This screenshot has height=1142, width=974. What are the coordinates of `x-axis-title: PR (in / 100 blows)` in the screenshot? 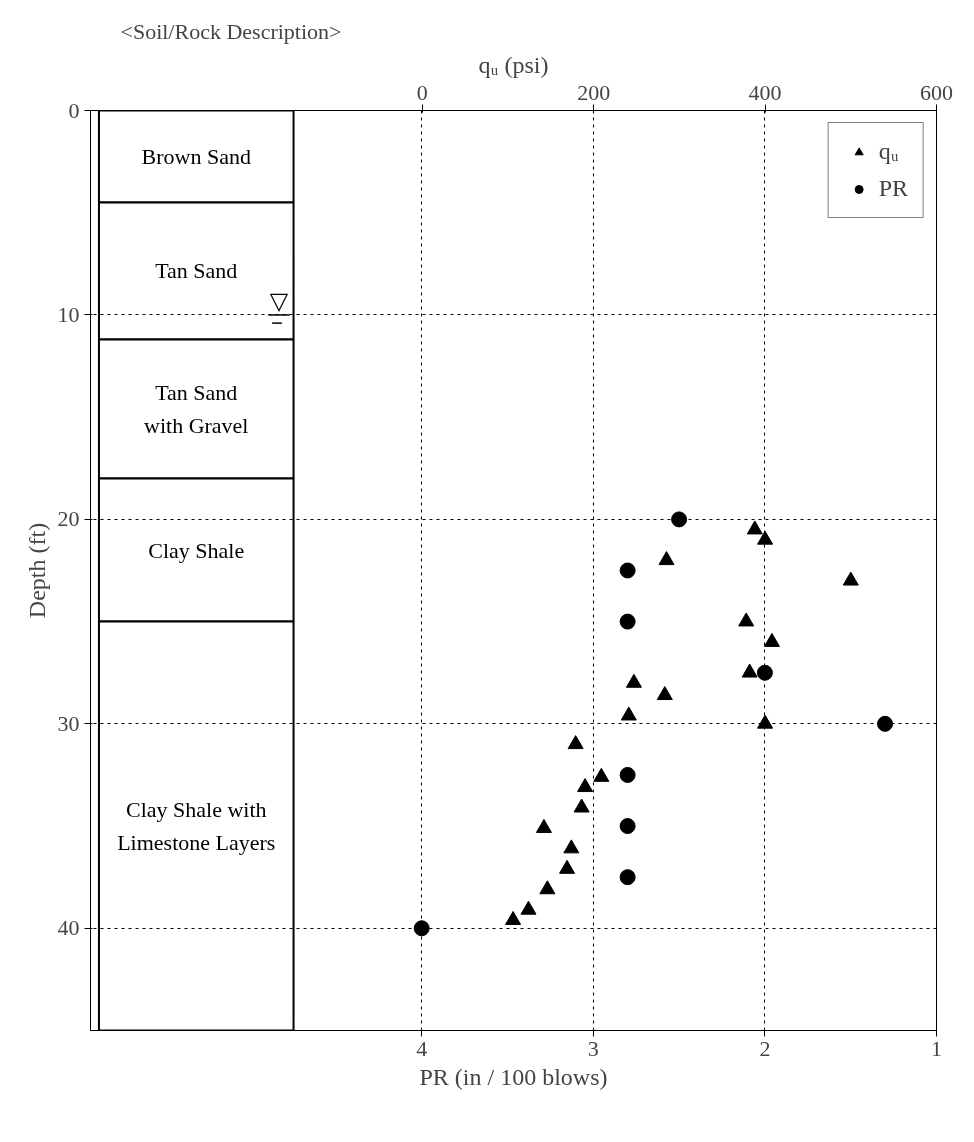 It's located at (513, 1076).